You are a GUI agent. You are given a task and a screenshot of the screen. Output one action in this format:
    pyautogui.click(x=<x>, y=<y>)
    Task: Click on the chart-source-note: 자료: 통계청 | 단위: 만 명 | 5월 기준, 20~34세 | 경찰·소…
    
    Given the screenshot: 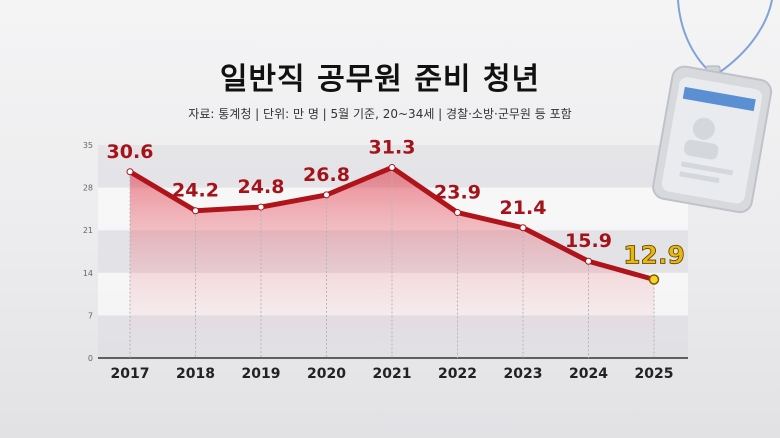 What is the action you would take?
    pyautogui.click(x=380, y=114)
    